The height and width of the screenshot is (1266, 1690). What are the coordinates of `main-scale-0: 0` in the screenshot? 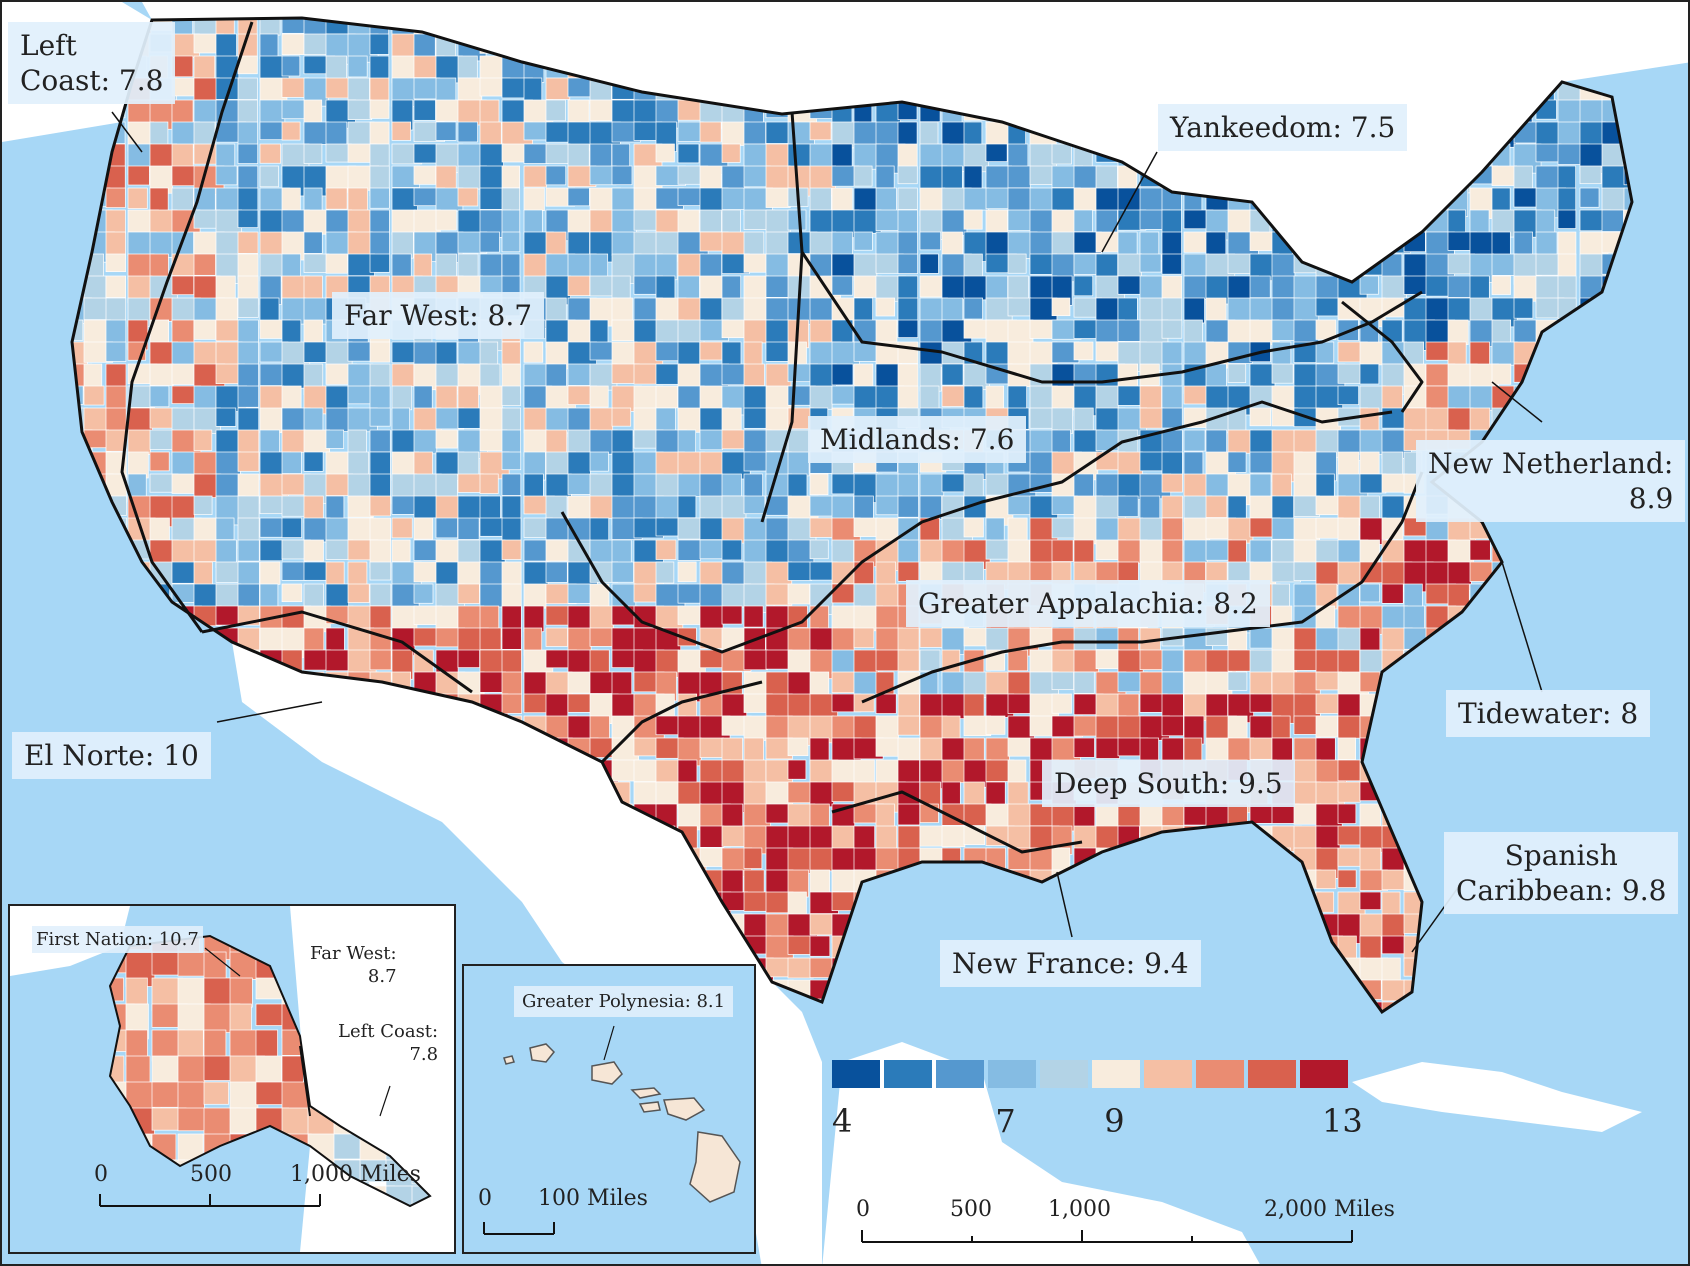 It's located at (863, 1209).